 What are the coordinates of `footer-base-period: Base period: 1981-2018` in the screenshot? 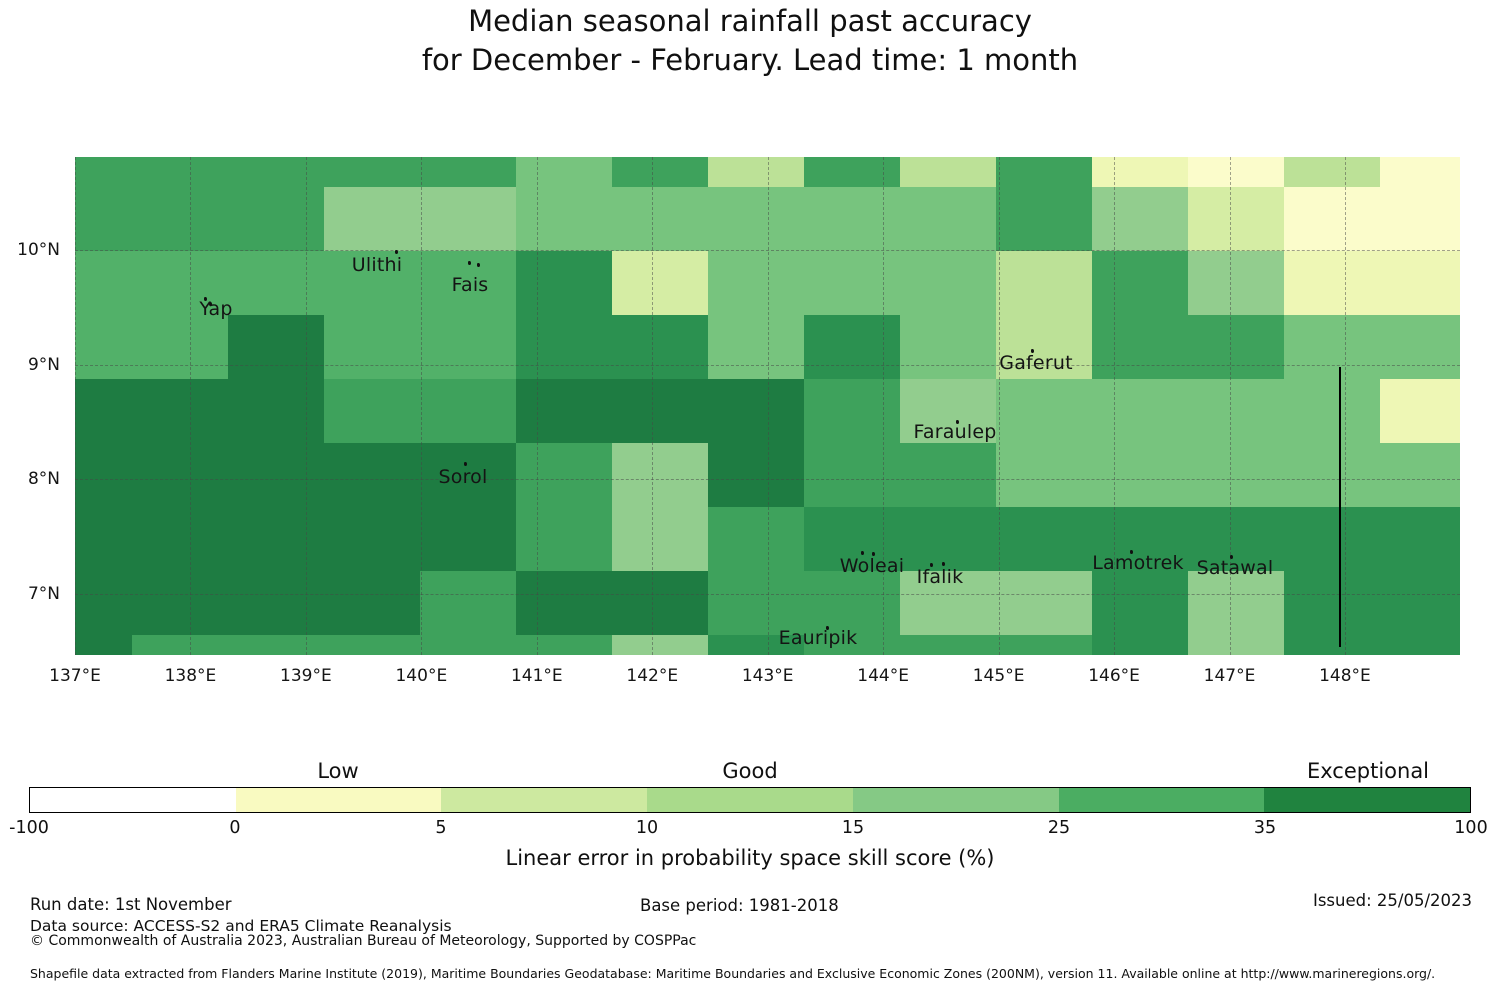 It's located at (739, 905).